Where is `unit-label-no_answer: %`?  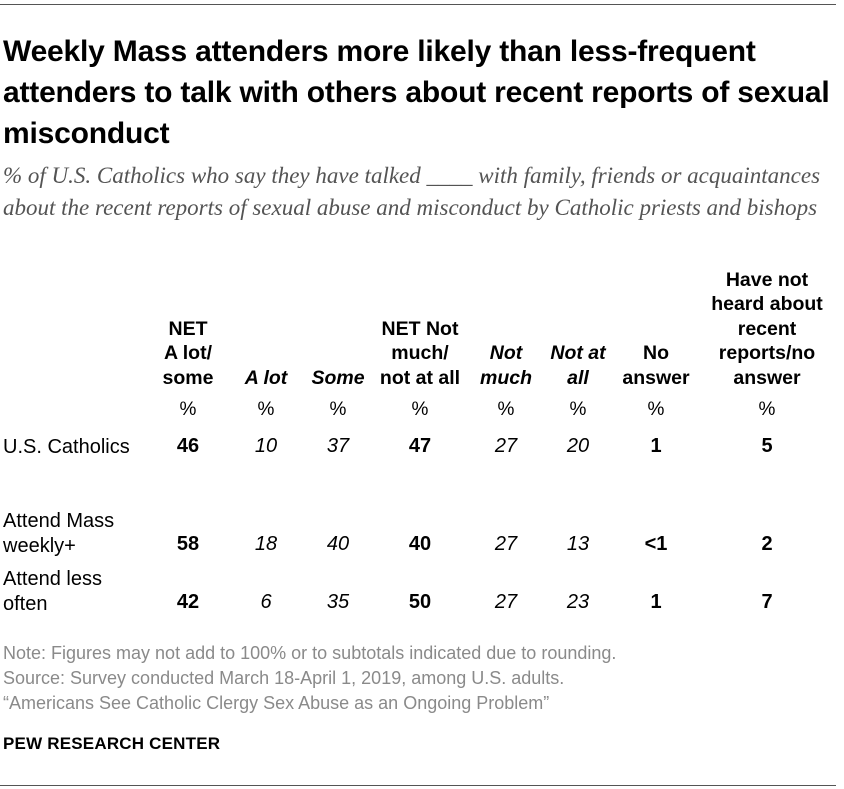 unit-label-no_answer: % is located at coordinates (656, 409).